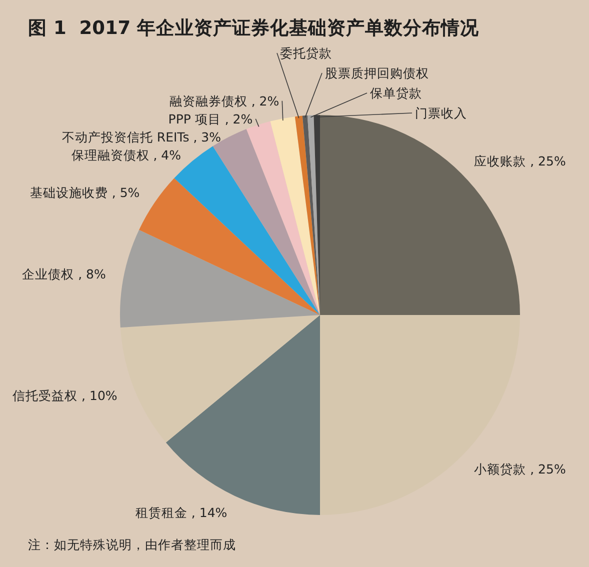 This screenshot has height=567, width=589. What do you see at coordinates (64, 274) in the screenshot?
I see `slice-label: 企业债权 , 8%` at bounding box center [64, 274].